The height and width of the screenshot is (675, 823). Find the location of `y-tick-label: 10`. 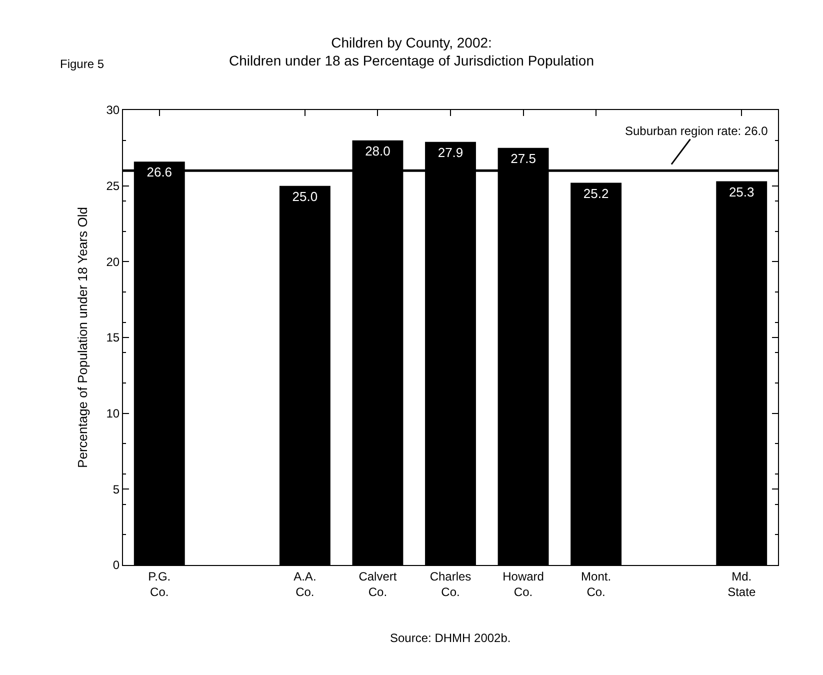

y-tick-label: 10 is located at coordinates (113, 413).